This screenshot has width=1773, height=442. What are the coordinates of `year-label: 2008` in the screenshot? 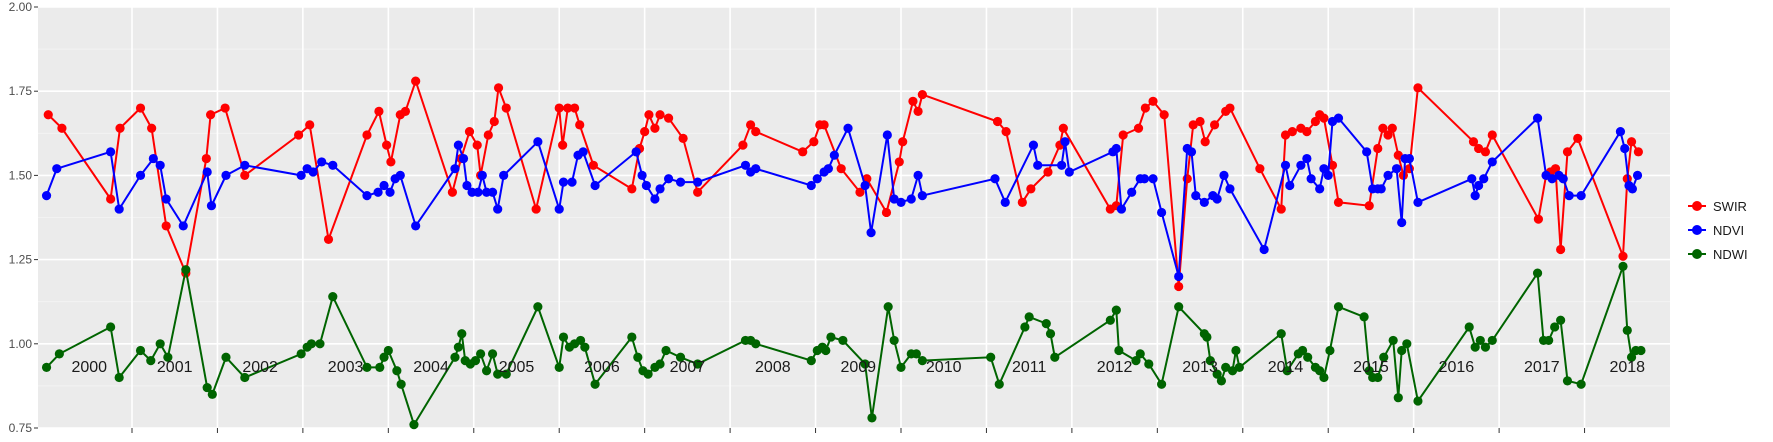 It's located at (773, 367).